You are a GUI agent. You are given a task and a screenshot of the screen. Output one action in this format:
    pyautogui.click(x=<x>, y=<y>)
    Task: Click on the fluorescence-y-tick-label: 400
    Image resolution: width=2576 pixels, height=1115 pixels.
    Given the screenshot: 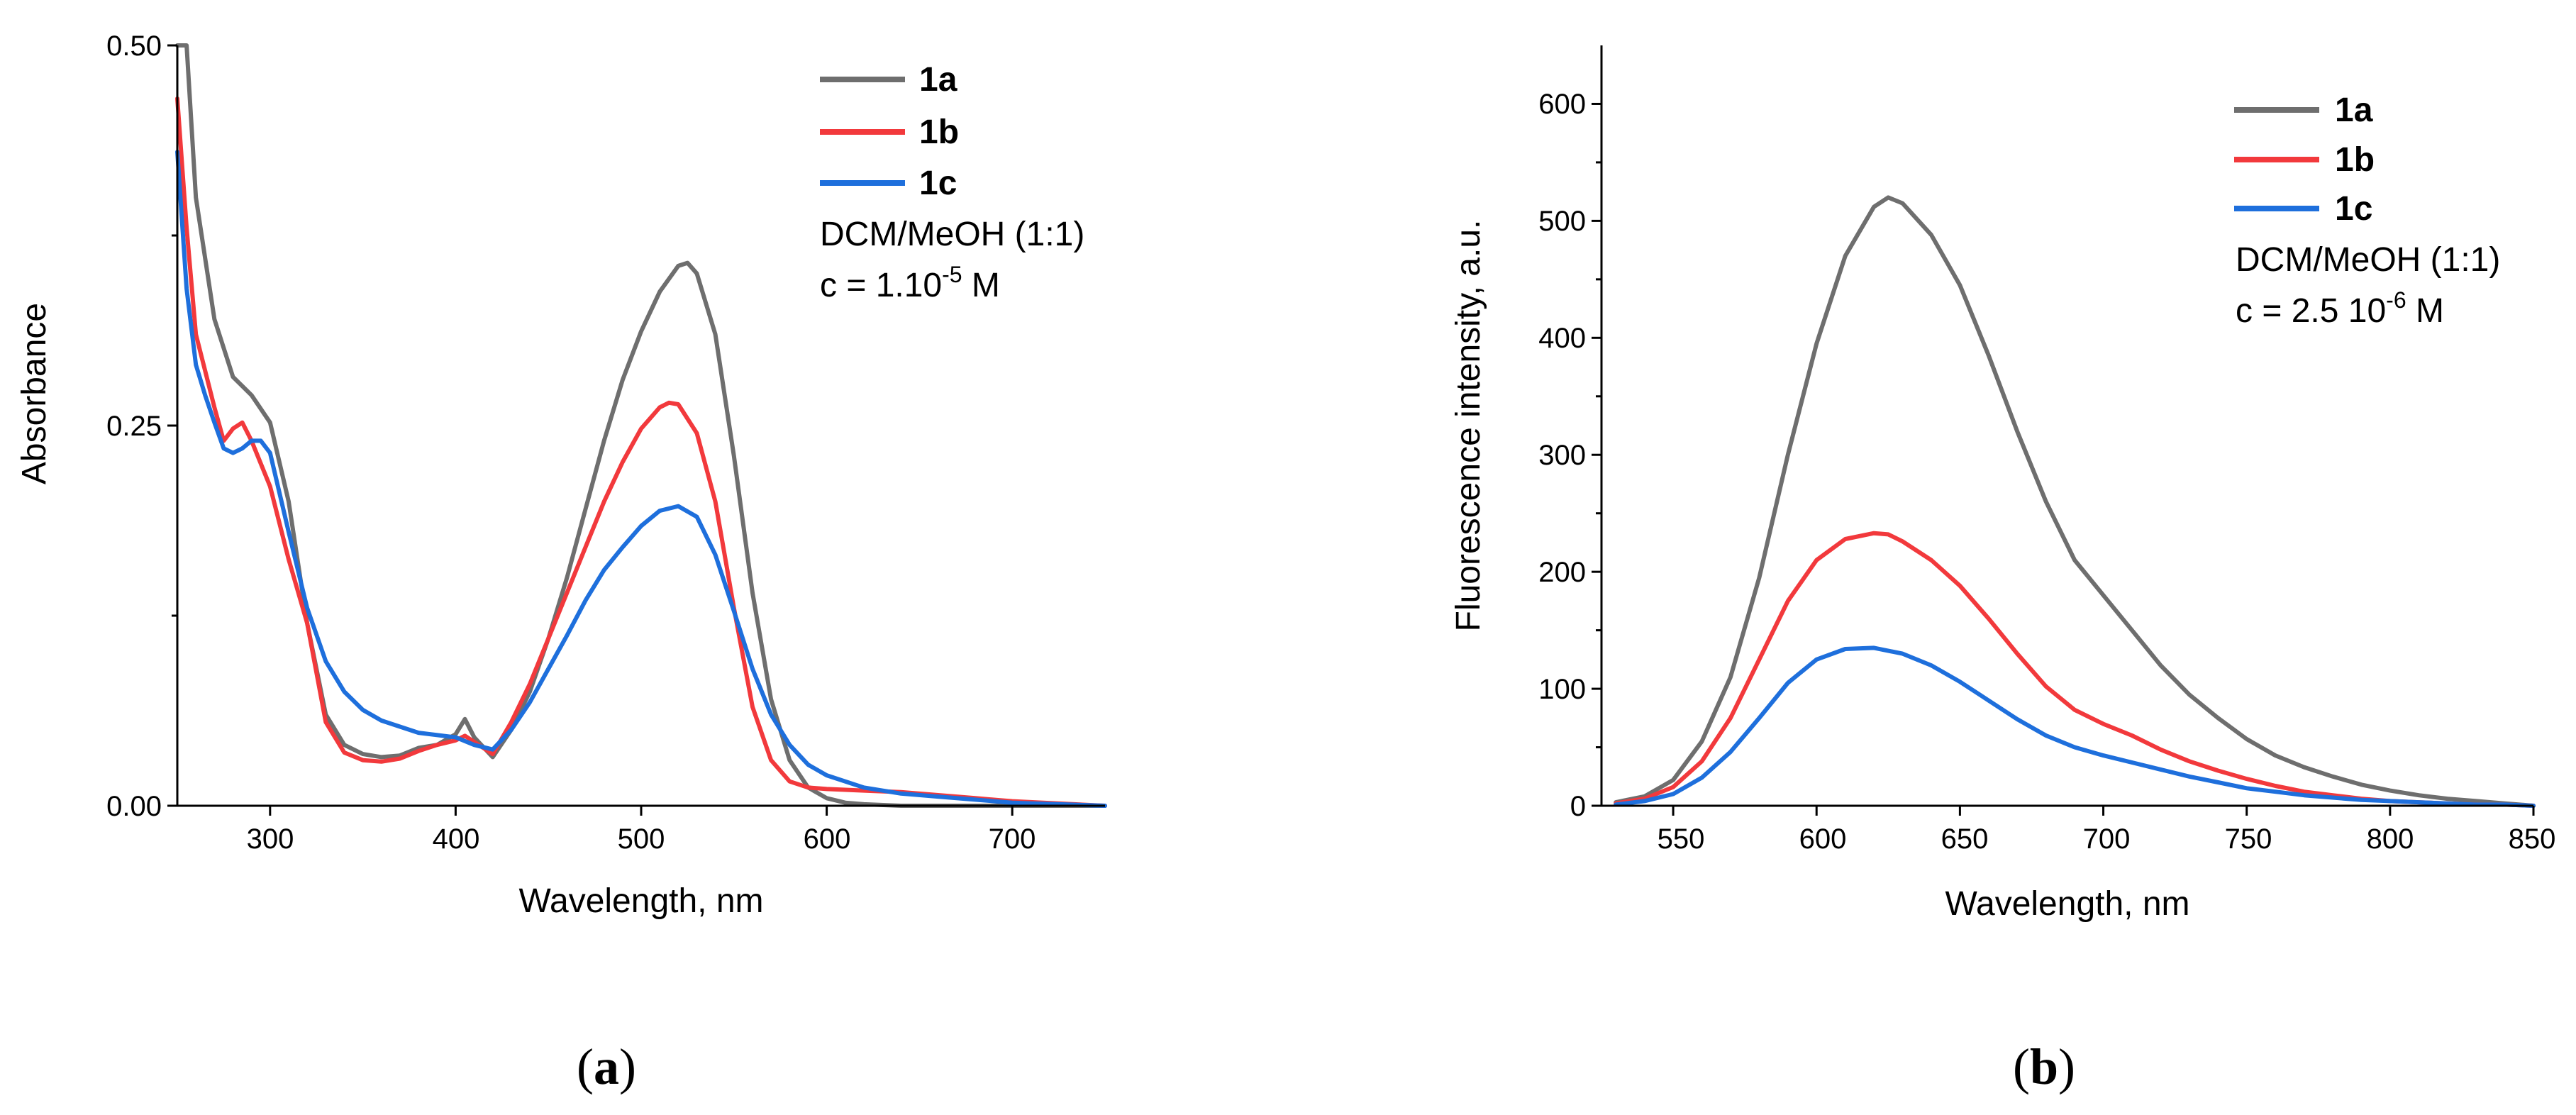 What is the action you would take?
    pyautogui.click(x=1562, y=338)
    